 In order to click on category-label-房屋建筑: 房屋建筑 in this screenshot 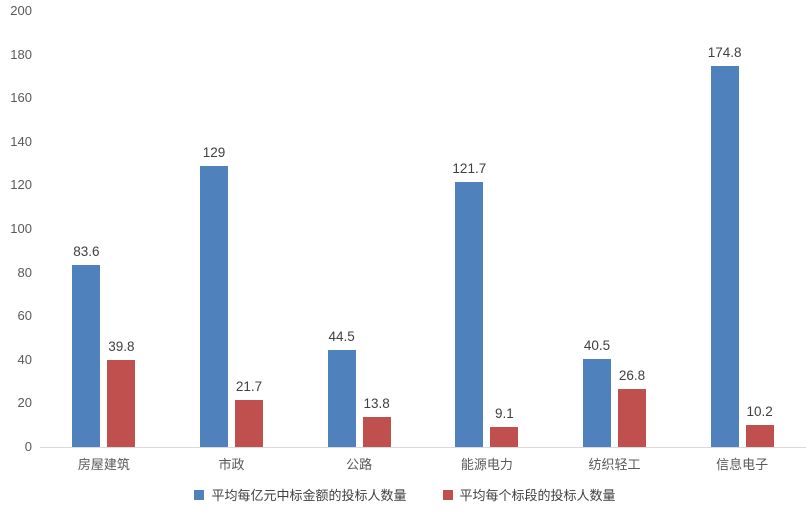, I will do `click(103, 464)`.